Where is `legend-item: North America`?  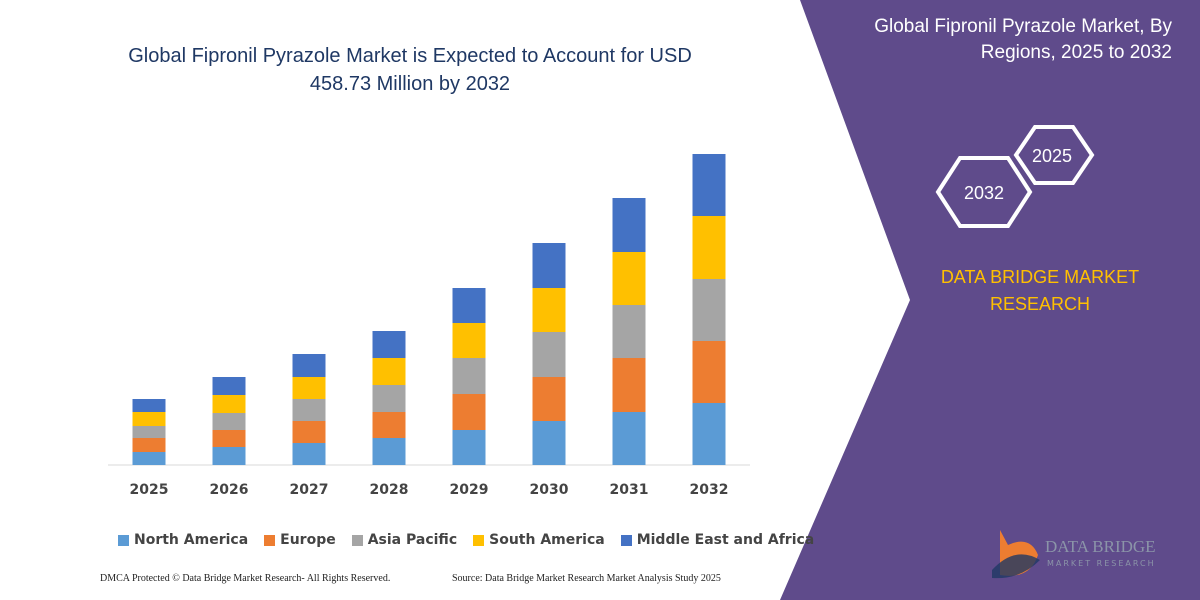
legend-item: North America is located at coordinates (183, 540).